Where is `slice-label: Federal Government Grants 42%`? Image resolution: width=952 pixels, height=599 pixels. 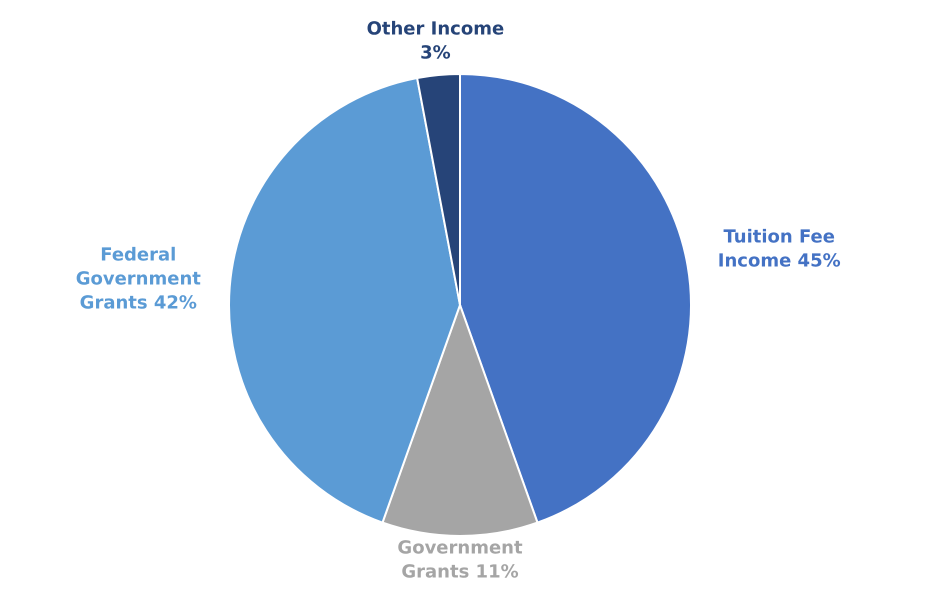
slice-label: Federal Government Grants 42% is located at coordinates (139, 279).